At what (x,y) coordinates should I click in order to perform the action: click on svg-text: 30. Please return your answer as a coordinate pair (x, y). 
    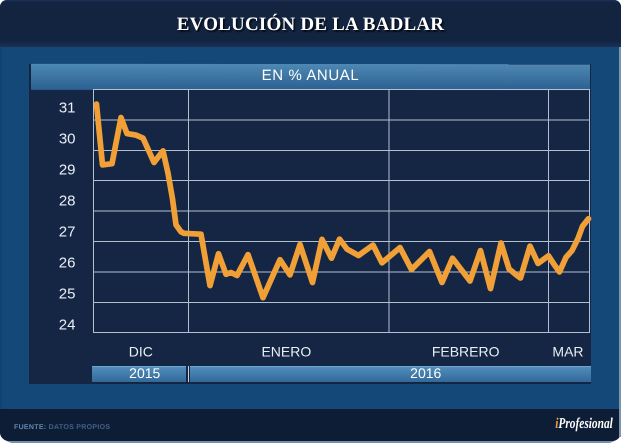
    Looking at the image, I should click on (67, 138).